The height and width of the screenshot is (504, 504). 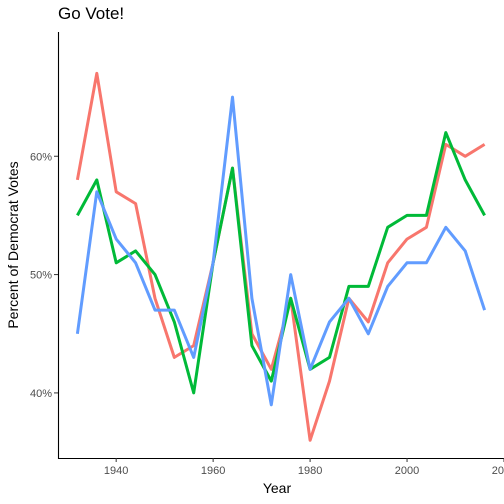 I want to click on x-axis-title: Year, so click(x=277, y=488).